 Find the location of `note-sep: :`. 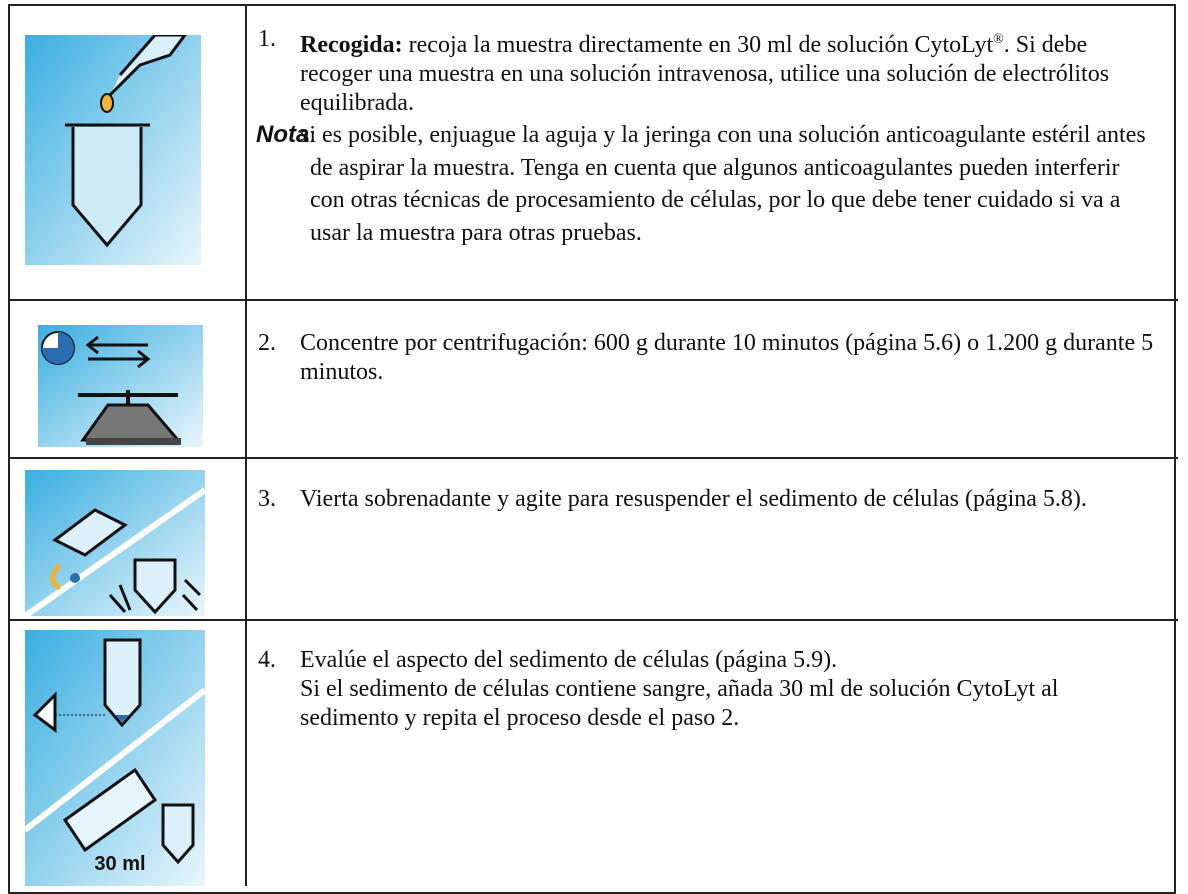

note-sep: : is located at coordinates (313, 135).